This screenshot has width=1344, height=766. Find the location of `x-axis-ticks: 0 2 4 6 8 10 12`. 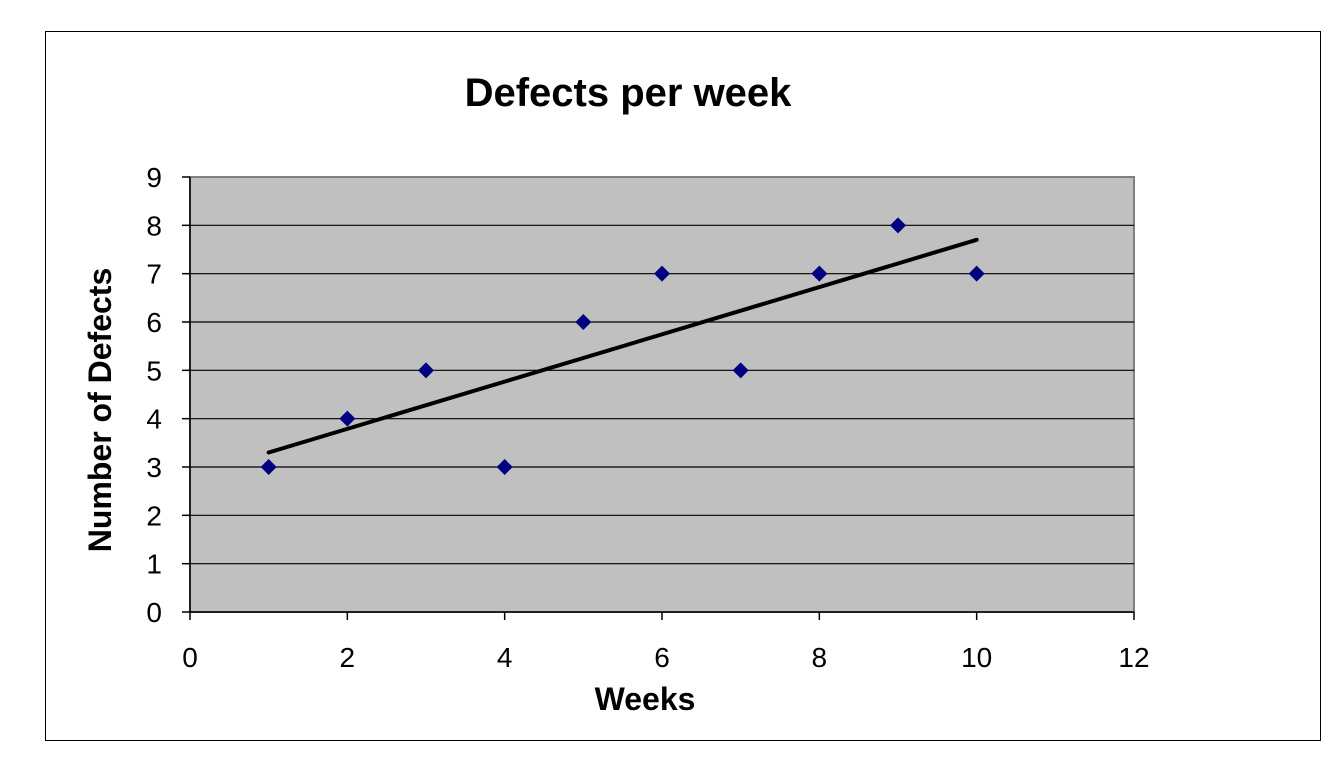

x-axis-ticks: 0 2 4 6 8 10 12 is located at coordinates (666, 642).